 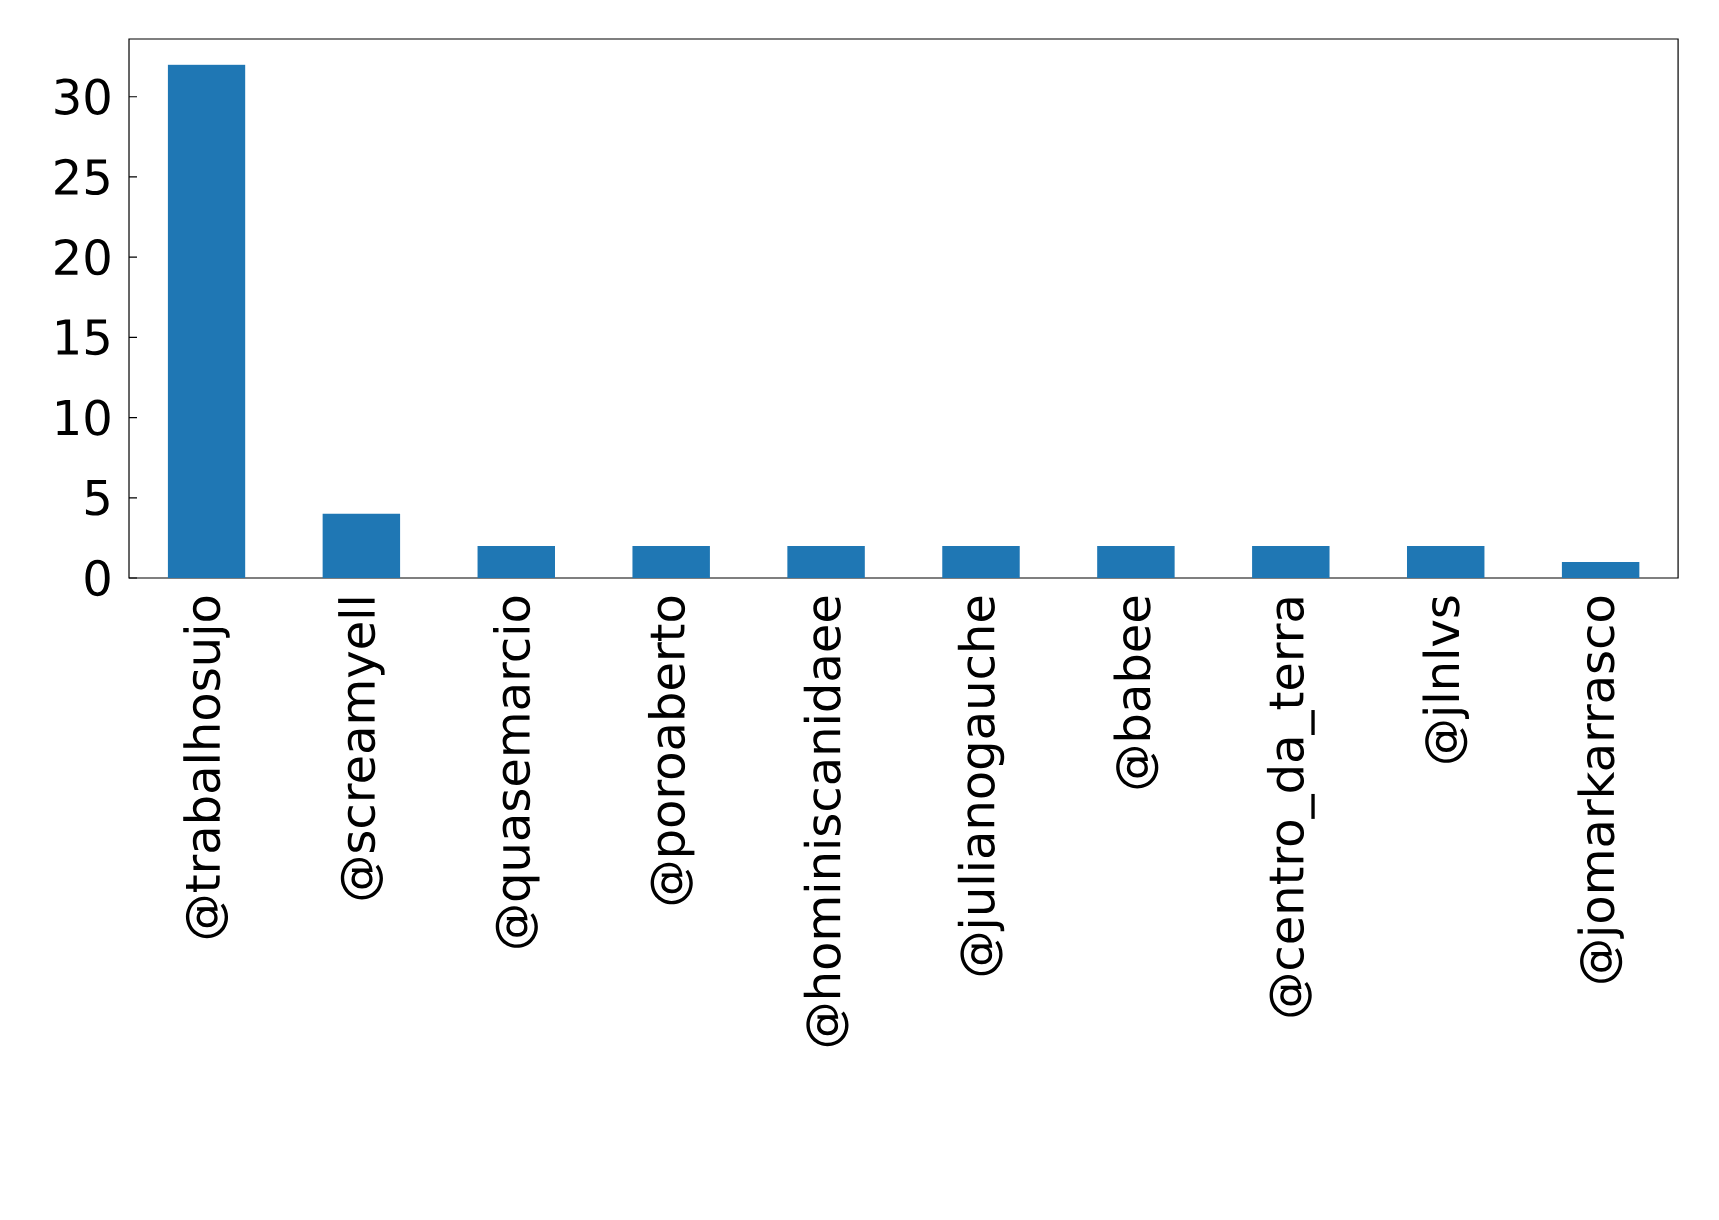 I want to click on x-tick-label: @screamyell, so click(x=361, y=749).